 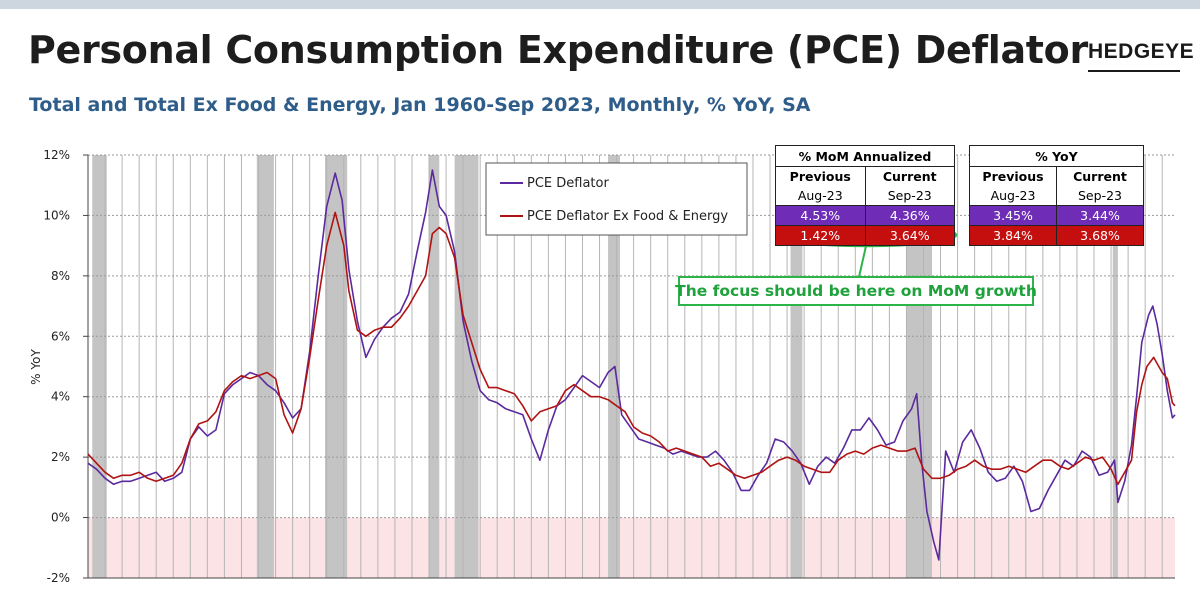 What do you see at coordinates (862, 261) in the screenshot?
I see `callout-pointer-line` at bounding box center [862, 261].